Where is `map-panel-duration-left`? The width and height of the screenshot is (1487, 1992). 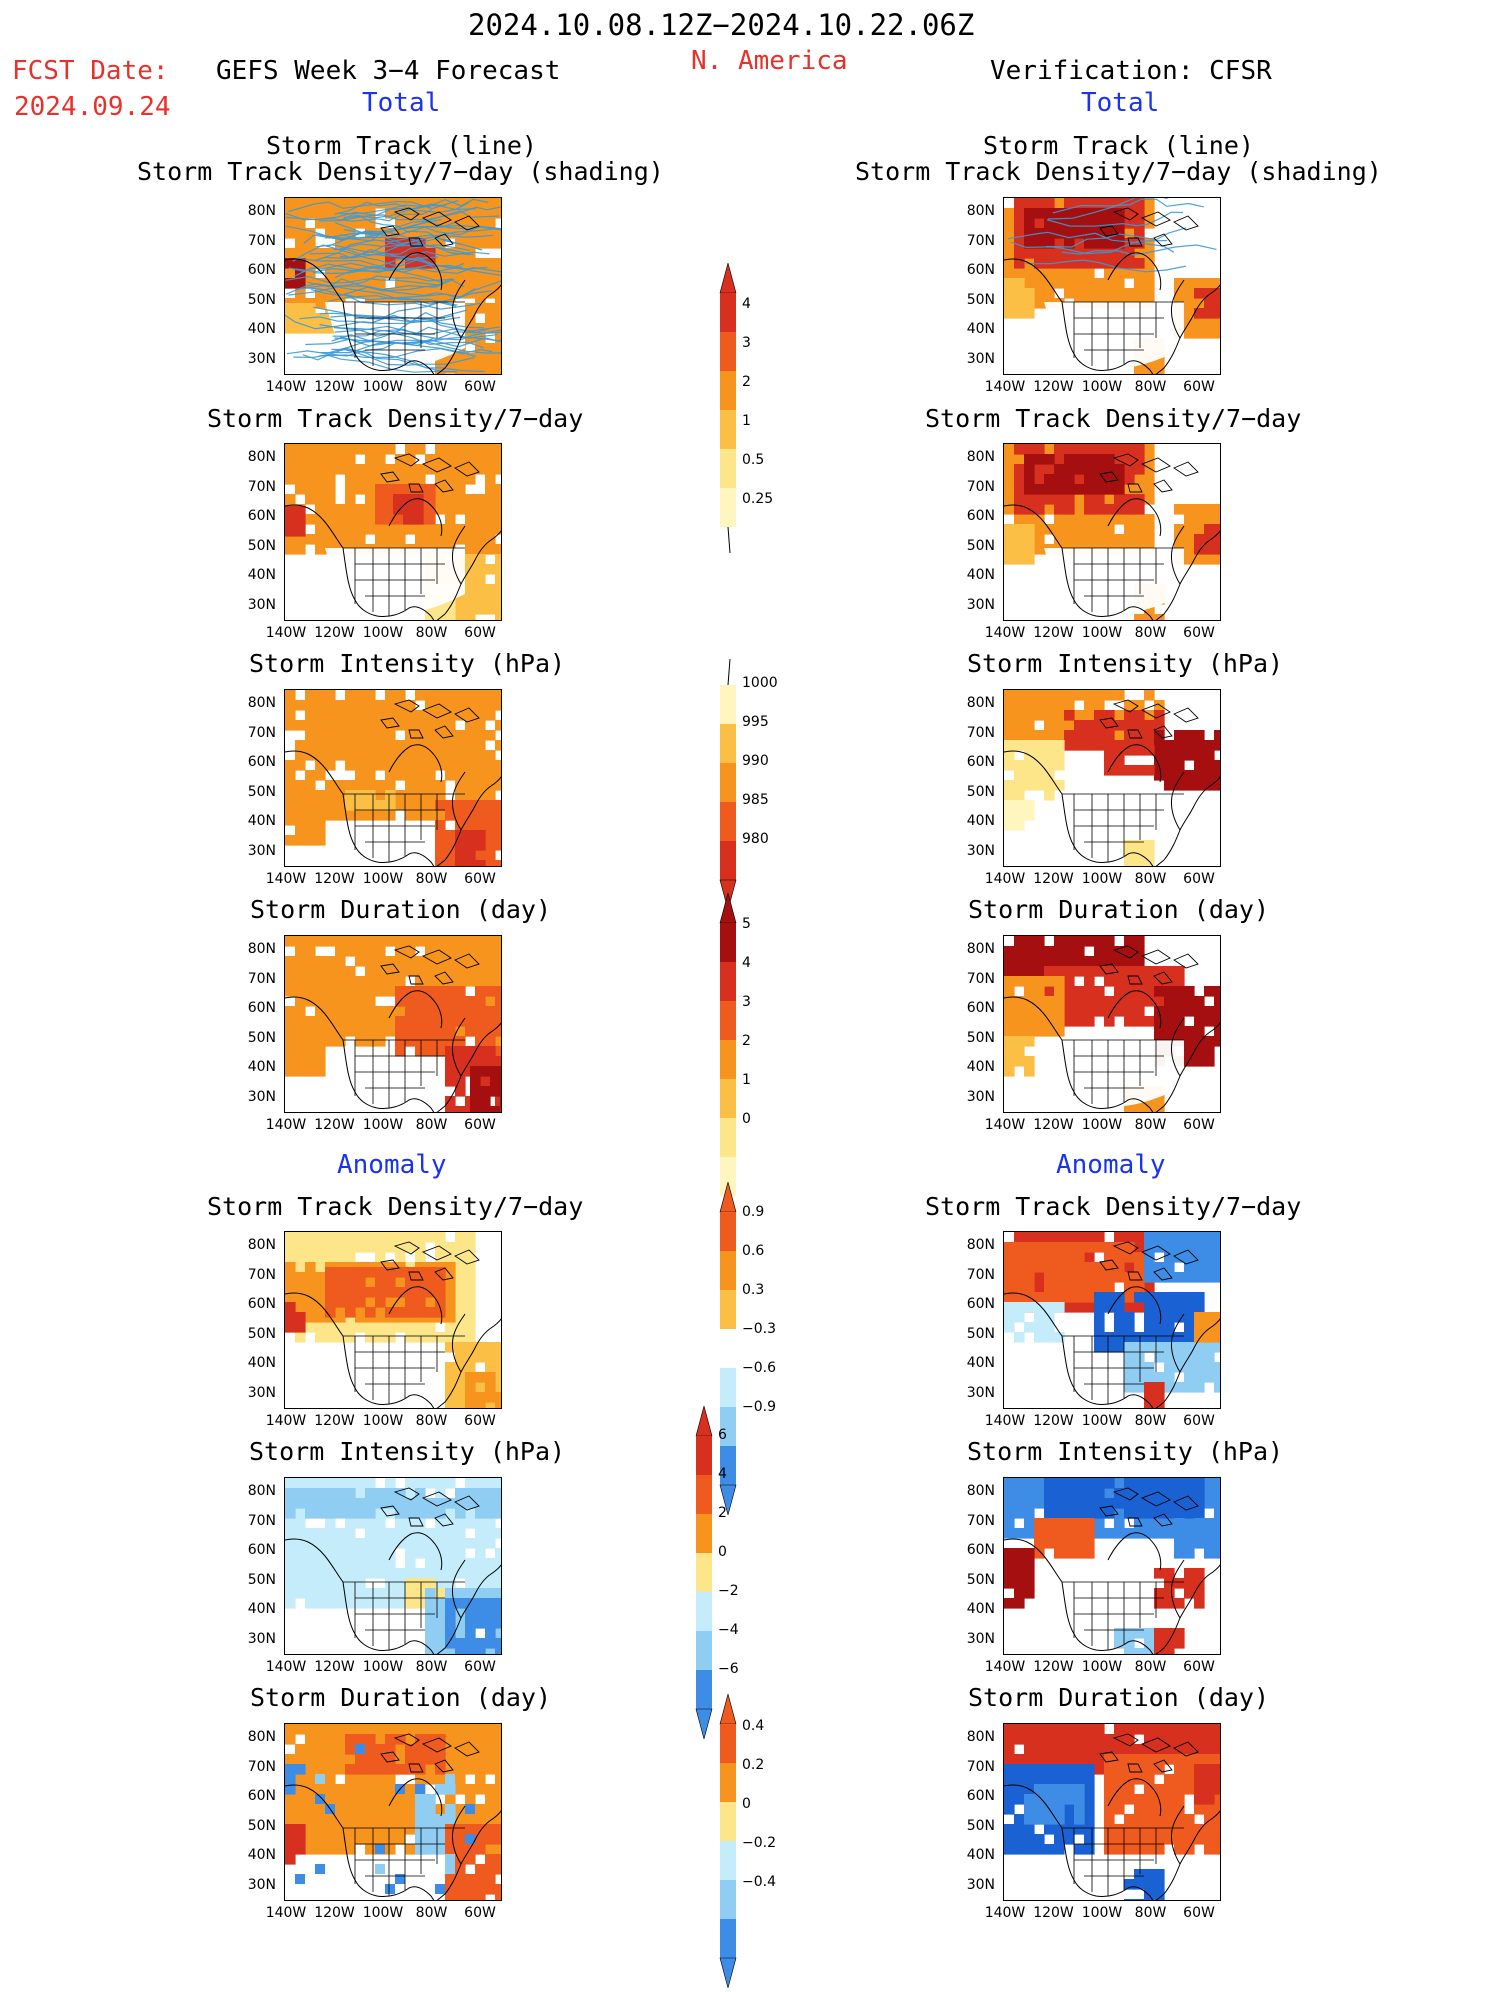
map-panel-duration-left is located at coordinates (393, 1024).